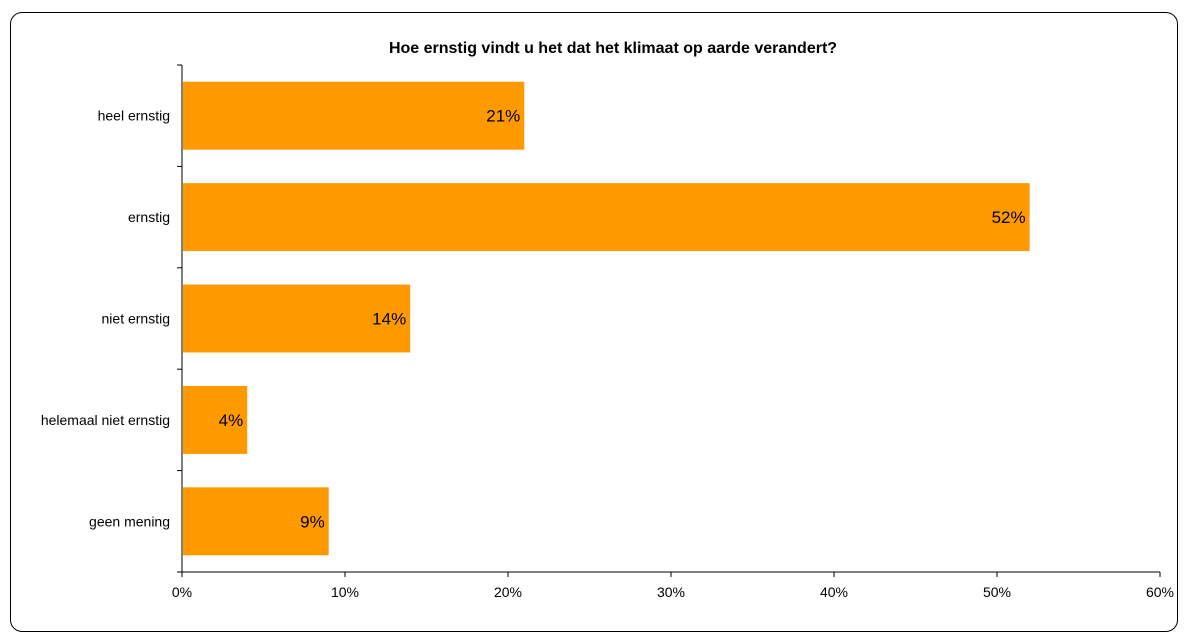 The image size is (1186, 632). What do you see at coordinates (1160, 592) in the screenshot?
I see `x-tick-label: 60%` at bounding box center [1160, 592].